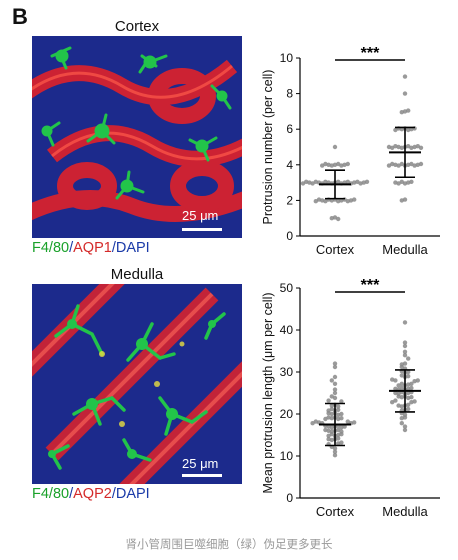 The image size is (458, 560). What do you see at coordinates (370, 285) in the screenshot?
I see `significance-label: ***` at bounding box center [370, 285].